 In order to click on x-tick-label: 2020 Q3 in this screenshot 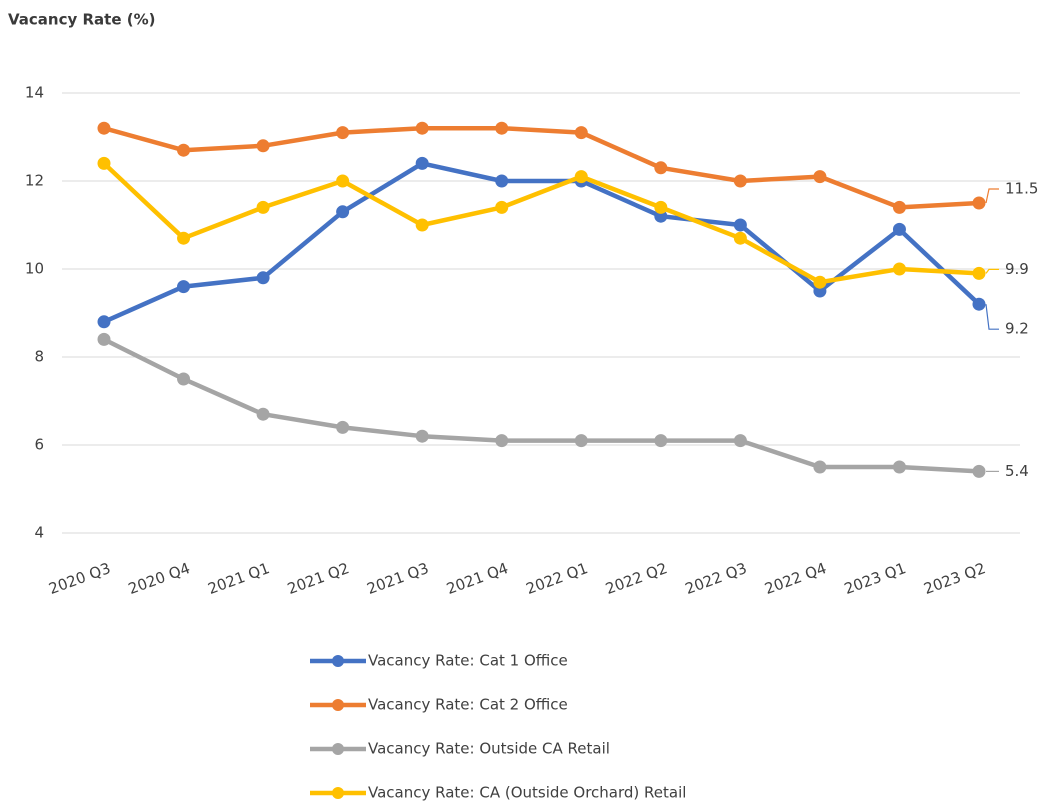, I will do `click(79, 578)`.